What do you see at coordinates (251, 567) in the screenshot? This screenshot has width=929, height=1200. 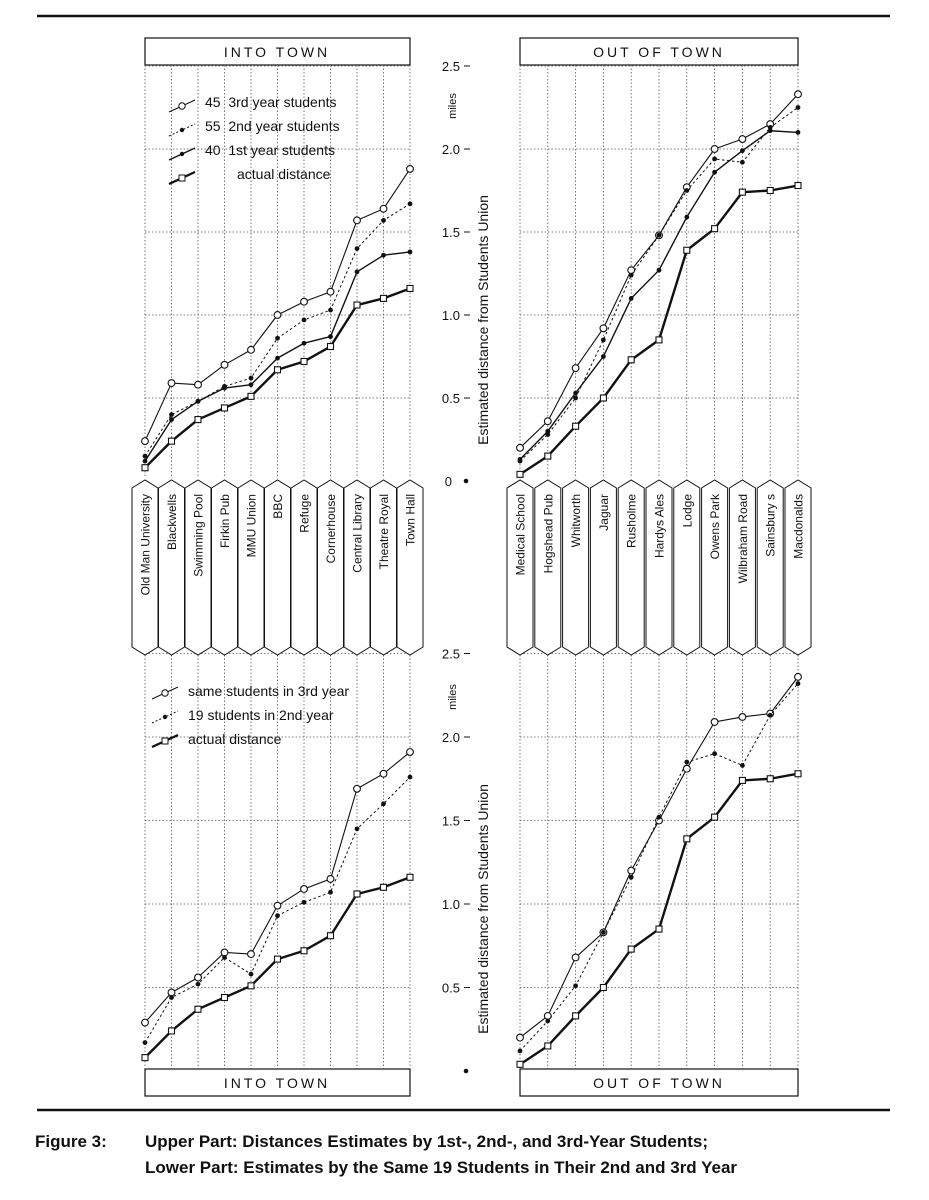 I see `category-tag-into: MMU Union` at bounding box center [251, 567].